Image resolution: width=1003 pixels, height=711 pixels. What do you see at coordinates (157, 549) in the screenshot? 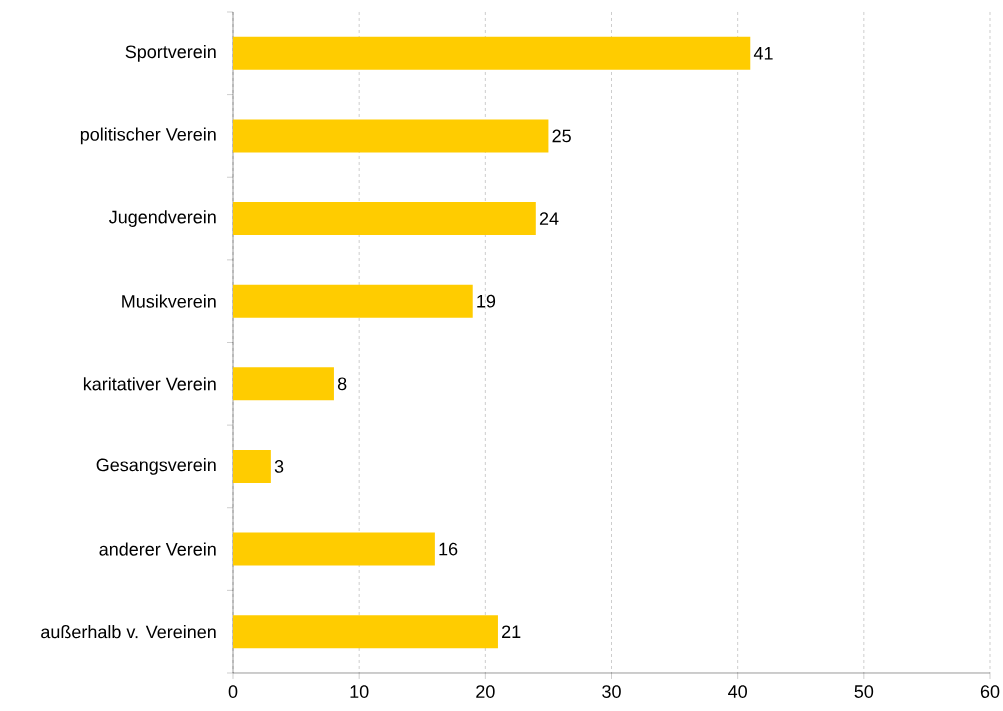
I see `y-tick-label: anderer Verein` at bounding box center [157, 549].